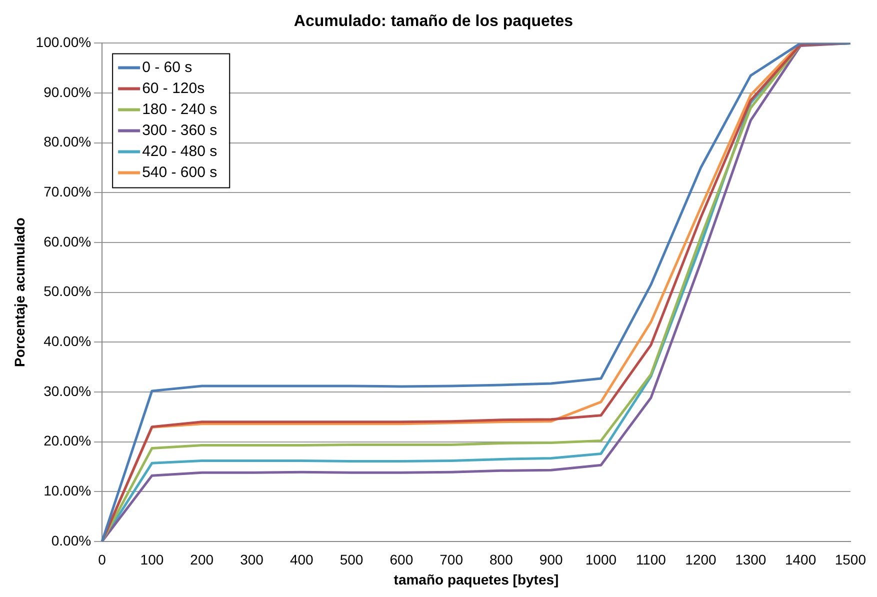  What do you see at coordinates (68, 291) in the screenshot?
I see `y-tick-label: 50.00%` at bounding box center [68, 291].